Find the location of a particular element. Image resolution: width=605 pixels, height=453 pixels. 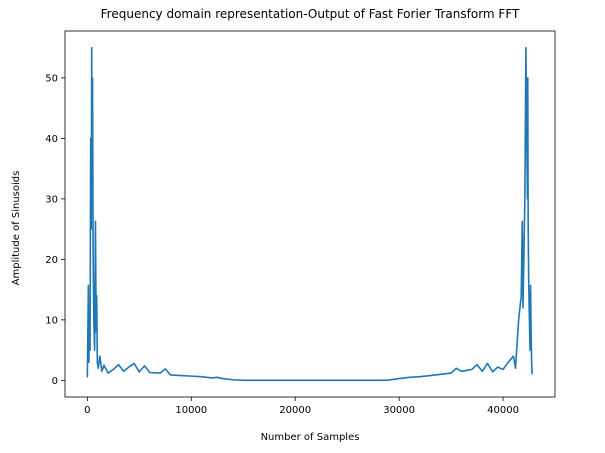

y-axis-title: Amplitude of Sinusoids is located at coordinates (16, 228).